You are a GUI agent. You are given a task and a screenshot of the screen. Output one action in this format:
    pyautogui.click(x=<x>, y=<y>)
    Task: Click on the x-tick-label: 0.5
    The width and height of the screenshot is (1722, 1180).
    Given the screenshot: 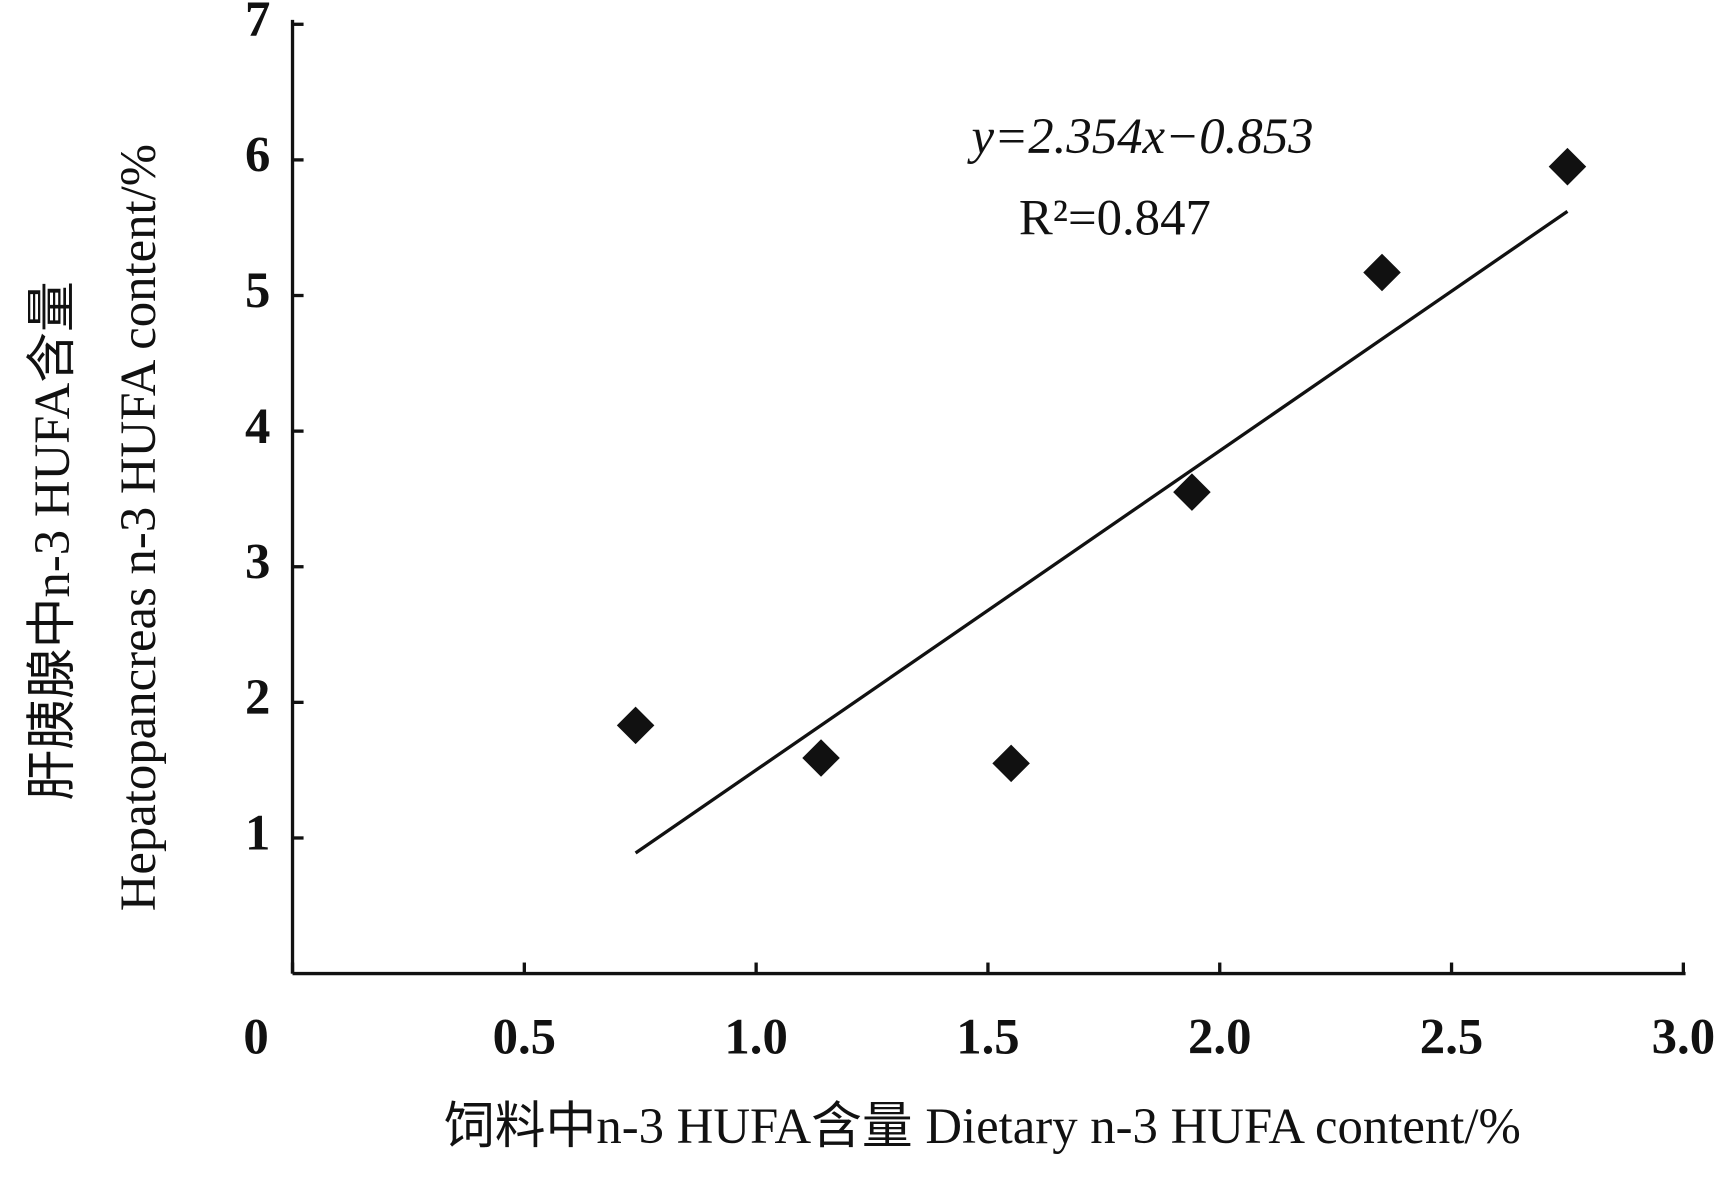 What is the action you would take?
    pyautogui.click(x=524, y=1037)
    